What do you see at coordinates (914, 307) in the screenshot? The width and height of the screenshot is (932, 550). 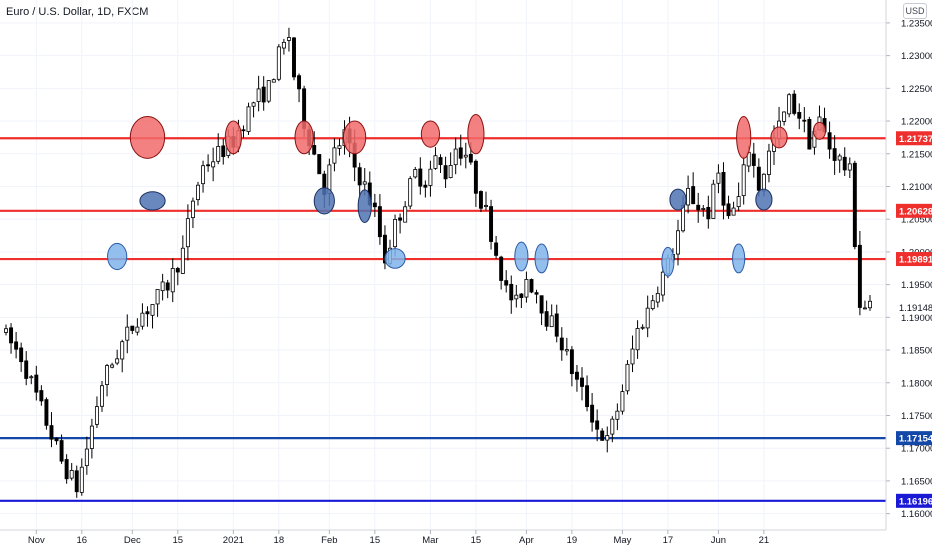 I see `last-price-bg` at bounding box center [914, 307].